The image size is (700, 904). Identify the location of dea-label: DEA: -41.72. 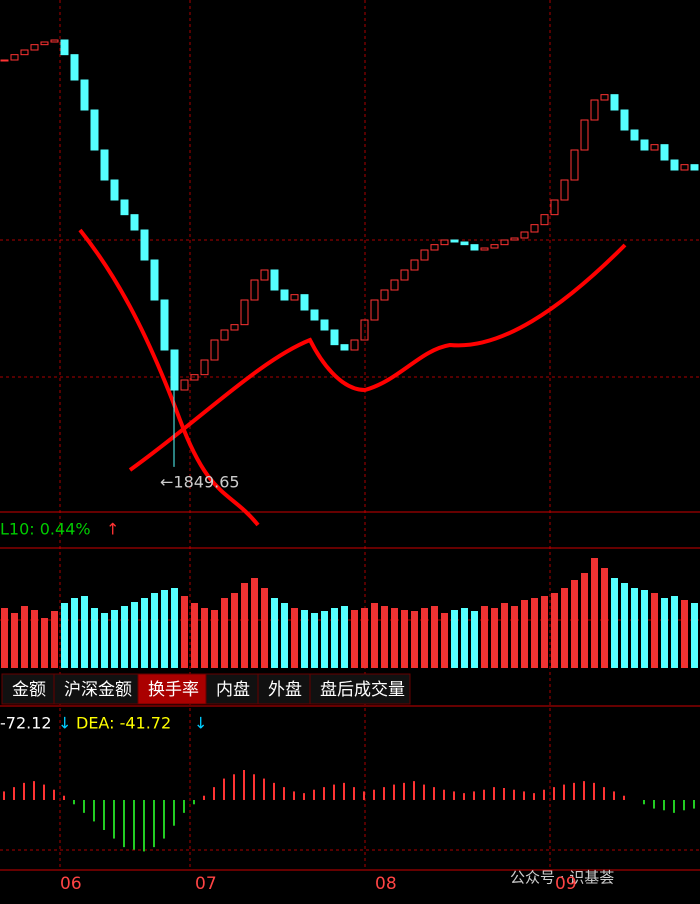
(123, 723).